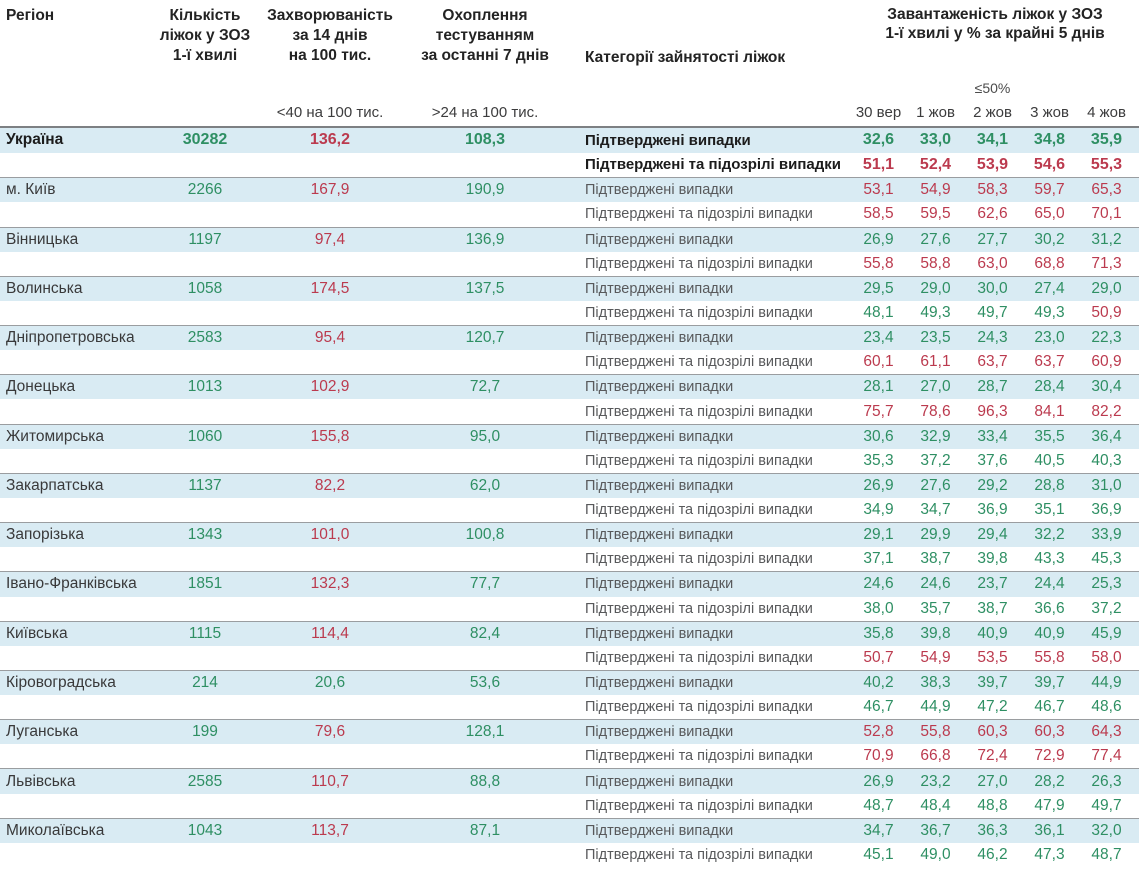  What do you see at coordinates (878, 436) in the screenshot?
I see `occupancy-value: 30,6` at bounding box center [878, 436].